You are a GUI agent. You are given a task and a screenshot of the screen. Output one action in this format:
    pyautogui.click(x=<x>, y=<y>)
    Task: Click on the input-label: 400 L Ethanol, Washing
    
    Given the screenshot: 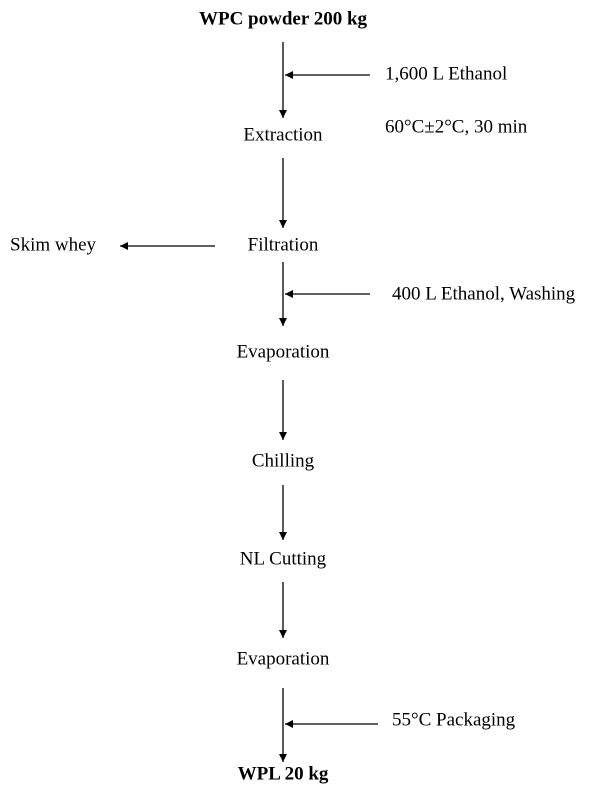 What is the action you would take?
    pyautogui.click(x=484, y=293)
    